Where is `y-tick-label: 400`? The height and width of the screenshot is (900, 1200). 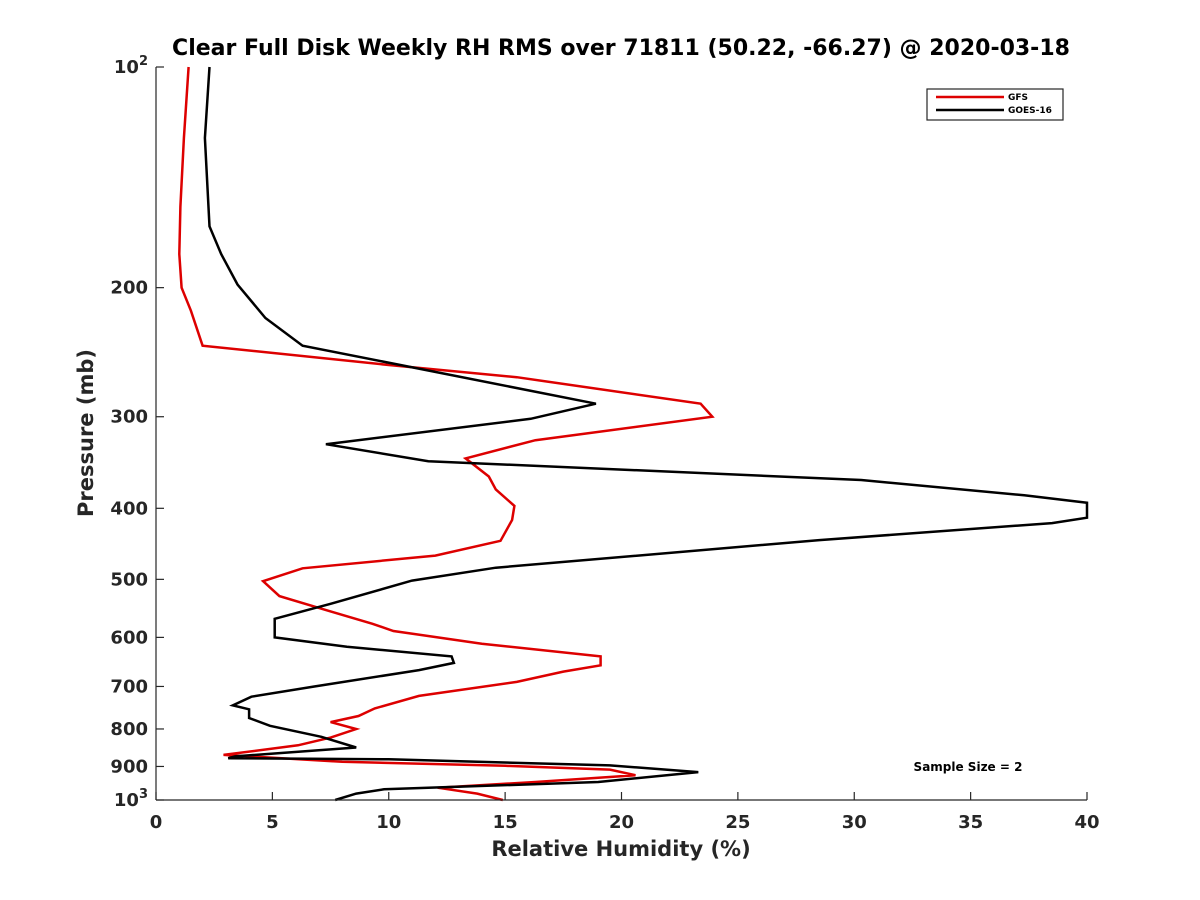 y-tick-label: 400 is located at coordinates (129, 508).